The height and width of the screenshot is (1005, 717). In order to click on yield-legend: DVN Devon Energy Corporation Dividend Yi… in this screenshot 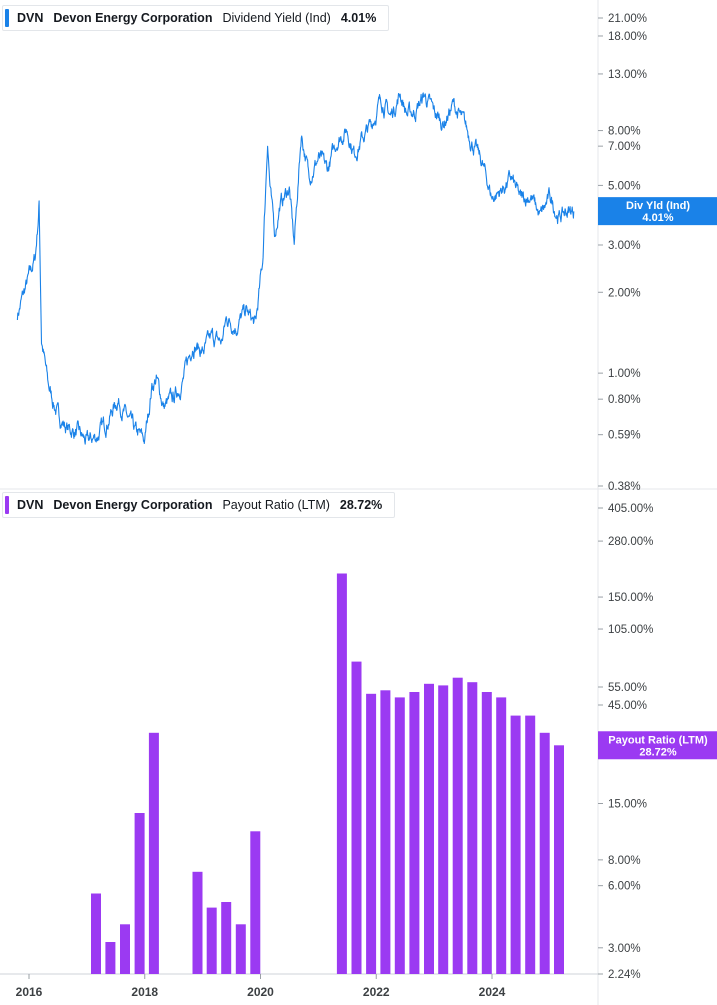, I will do `click(196, 18)`.